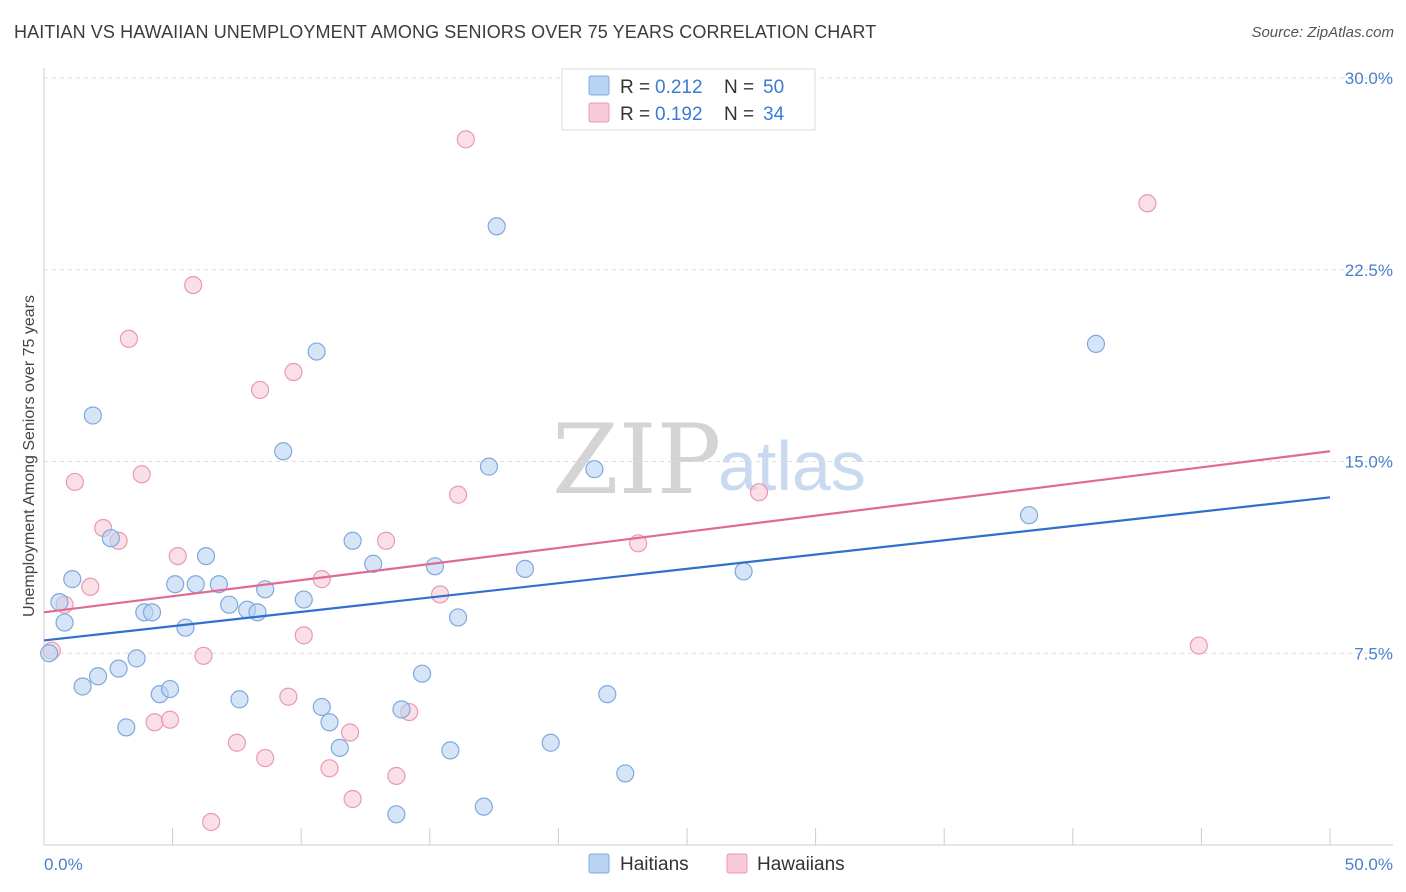  What do you see at coordinates (636, 460) in the screenshot?
I see `watermark-zip: ZIP` at bounding box center [636, 460].